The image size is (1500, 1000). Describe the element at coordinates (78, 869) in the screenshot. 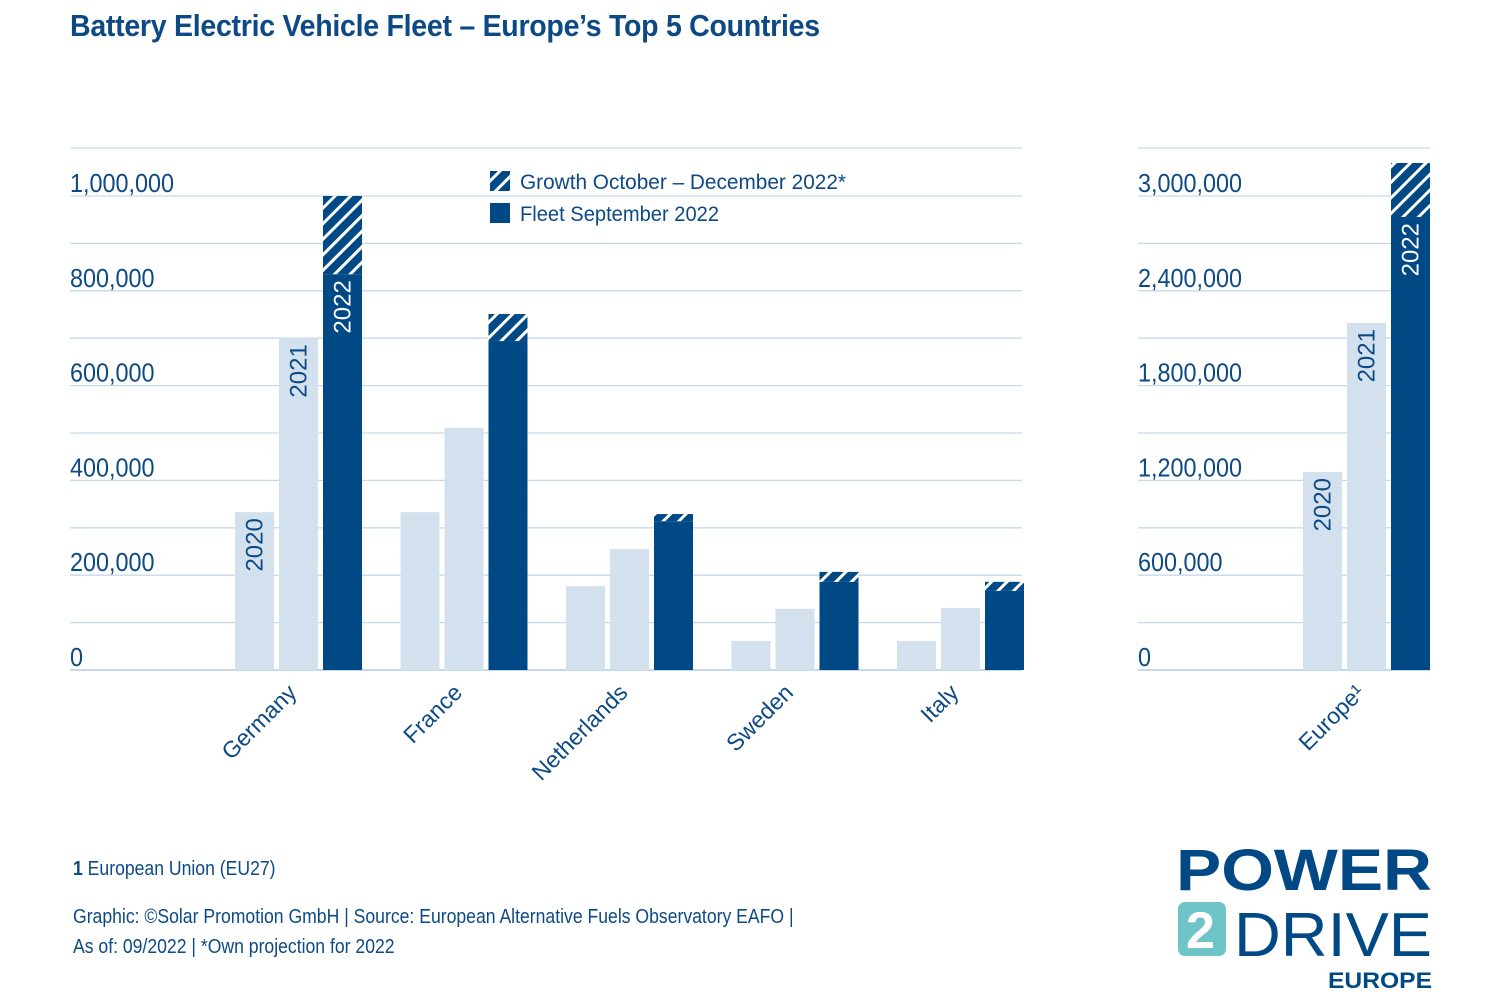

I see `footnote-number: 1` at that location.